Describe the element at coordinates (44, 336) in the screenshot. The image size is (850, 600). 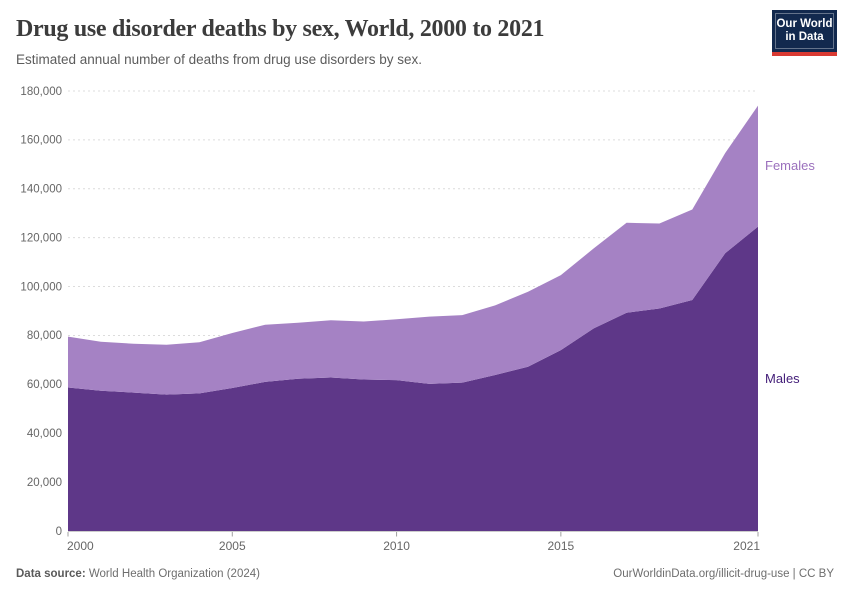
I see `y-axis-label: 80,000` at that location.